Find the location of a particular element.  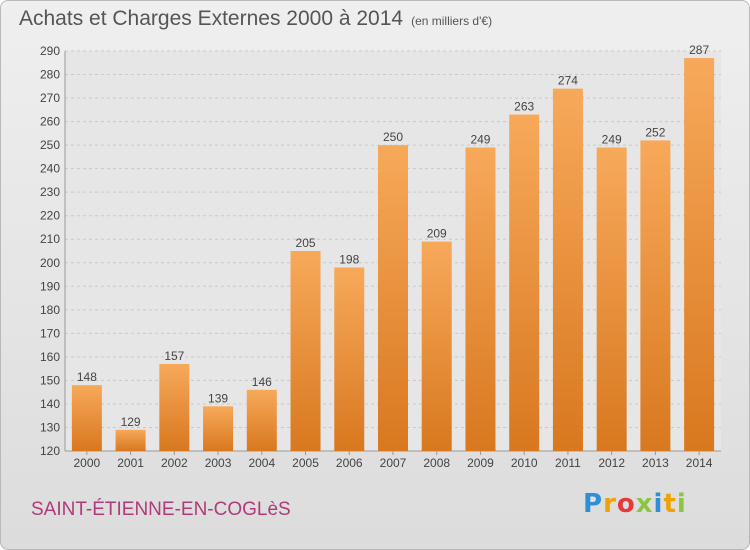

y-tick-label: 220 is located at coordinates (50, 216).